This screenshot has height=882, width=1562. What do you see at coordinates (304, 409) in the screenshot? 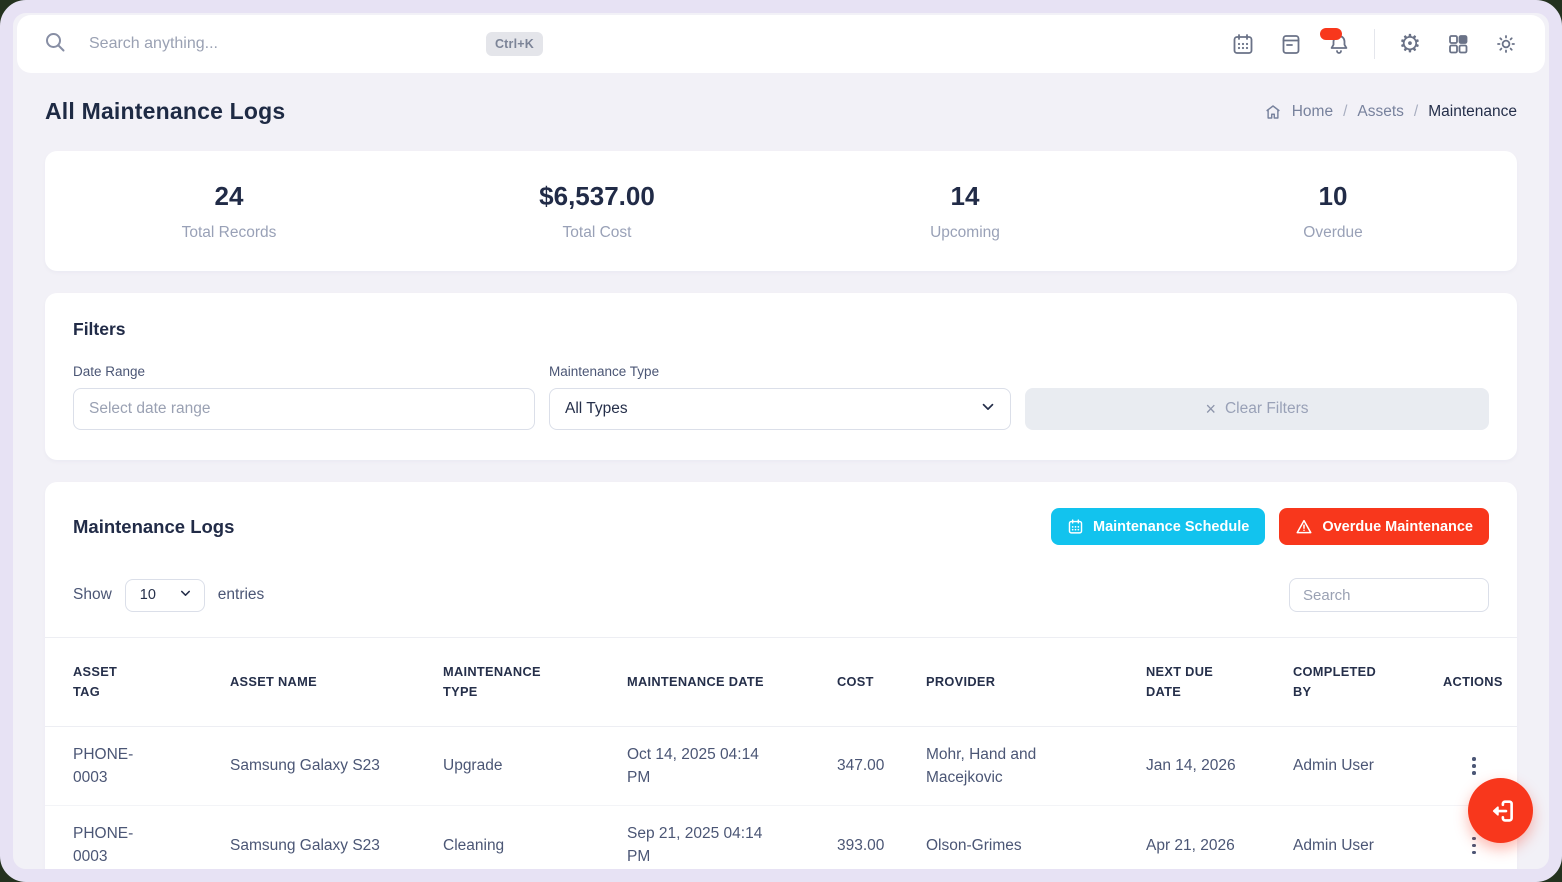
I see `date-range-input` at bounding box center [304, 409].